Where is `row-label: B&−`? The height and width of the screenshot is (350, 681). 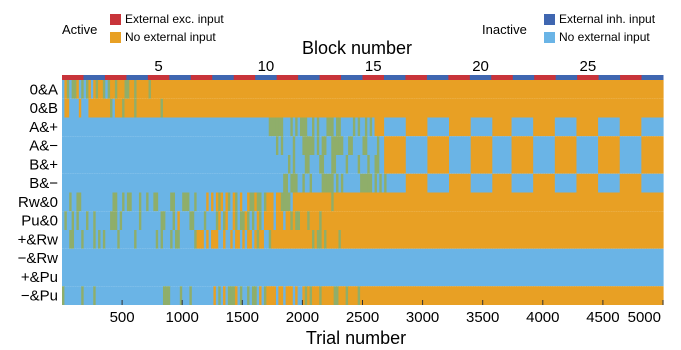 row-label: B&− is located at coordinates (43, 183).